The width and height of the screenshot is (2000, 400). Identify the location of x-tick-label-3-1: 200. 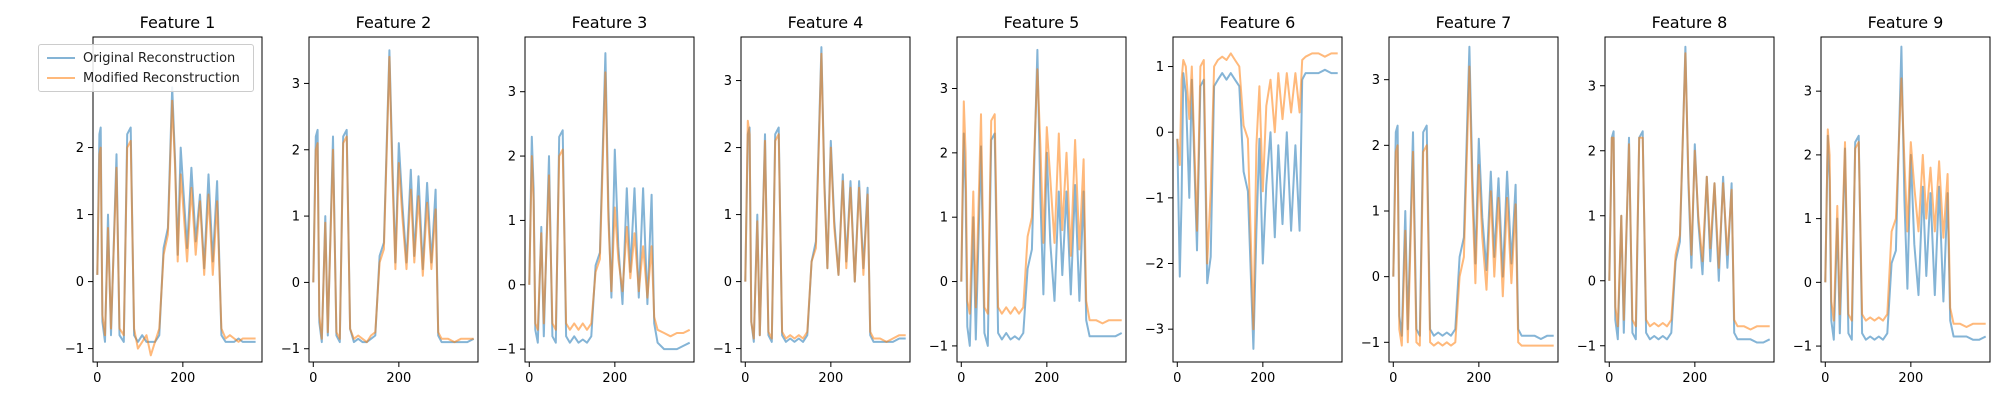
(614, 378).